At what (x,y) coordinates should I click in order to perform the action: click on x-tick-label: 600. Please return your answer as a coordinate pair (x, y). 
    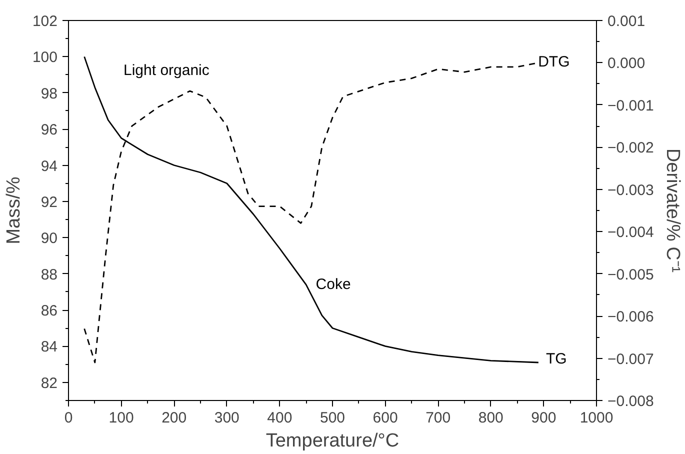
    Looking at the image, I should click on (385, 418).